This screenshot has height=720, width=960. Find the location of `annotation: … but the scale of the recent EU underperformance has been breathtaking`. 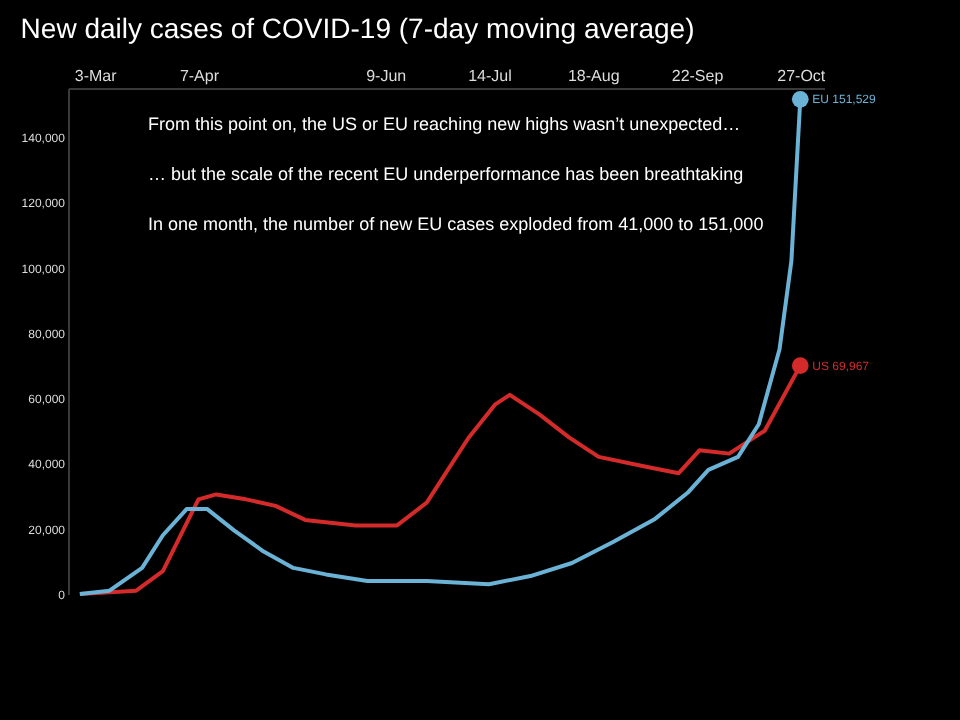

annotation: … but the scale of the recent EU underperformance has been breathtaking is located at coordinates (446, 174).